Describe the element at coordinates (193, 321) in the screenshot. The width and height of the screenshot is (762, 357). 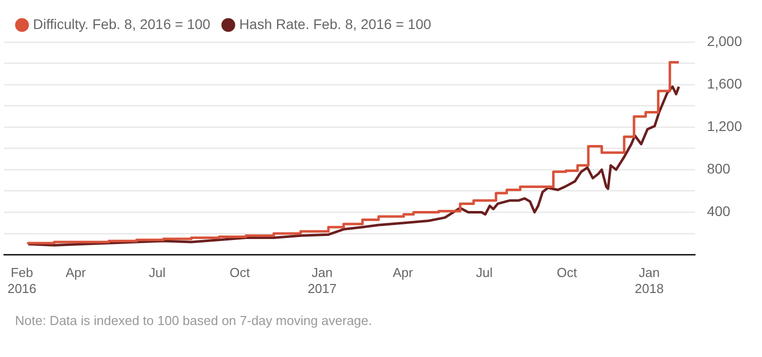
I see `text: Note: Data is indexed to 100 based on 7-day moving average.` at that location.